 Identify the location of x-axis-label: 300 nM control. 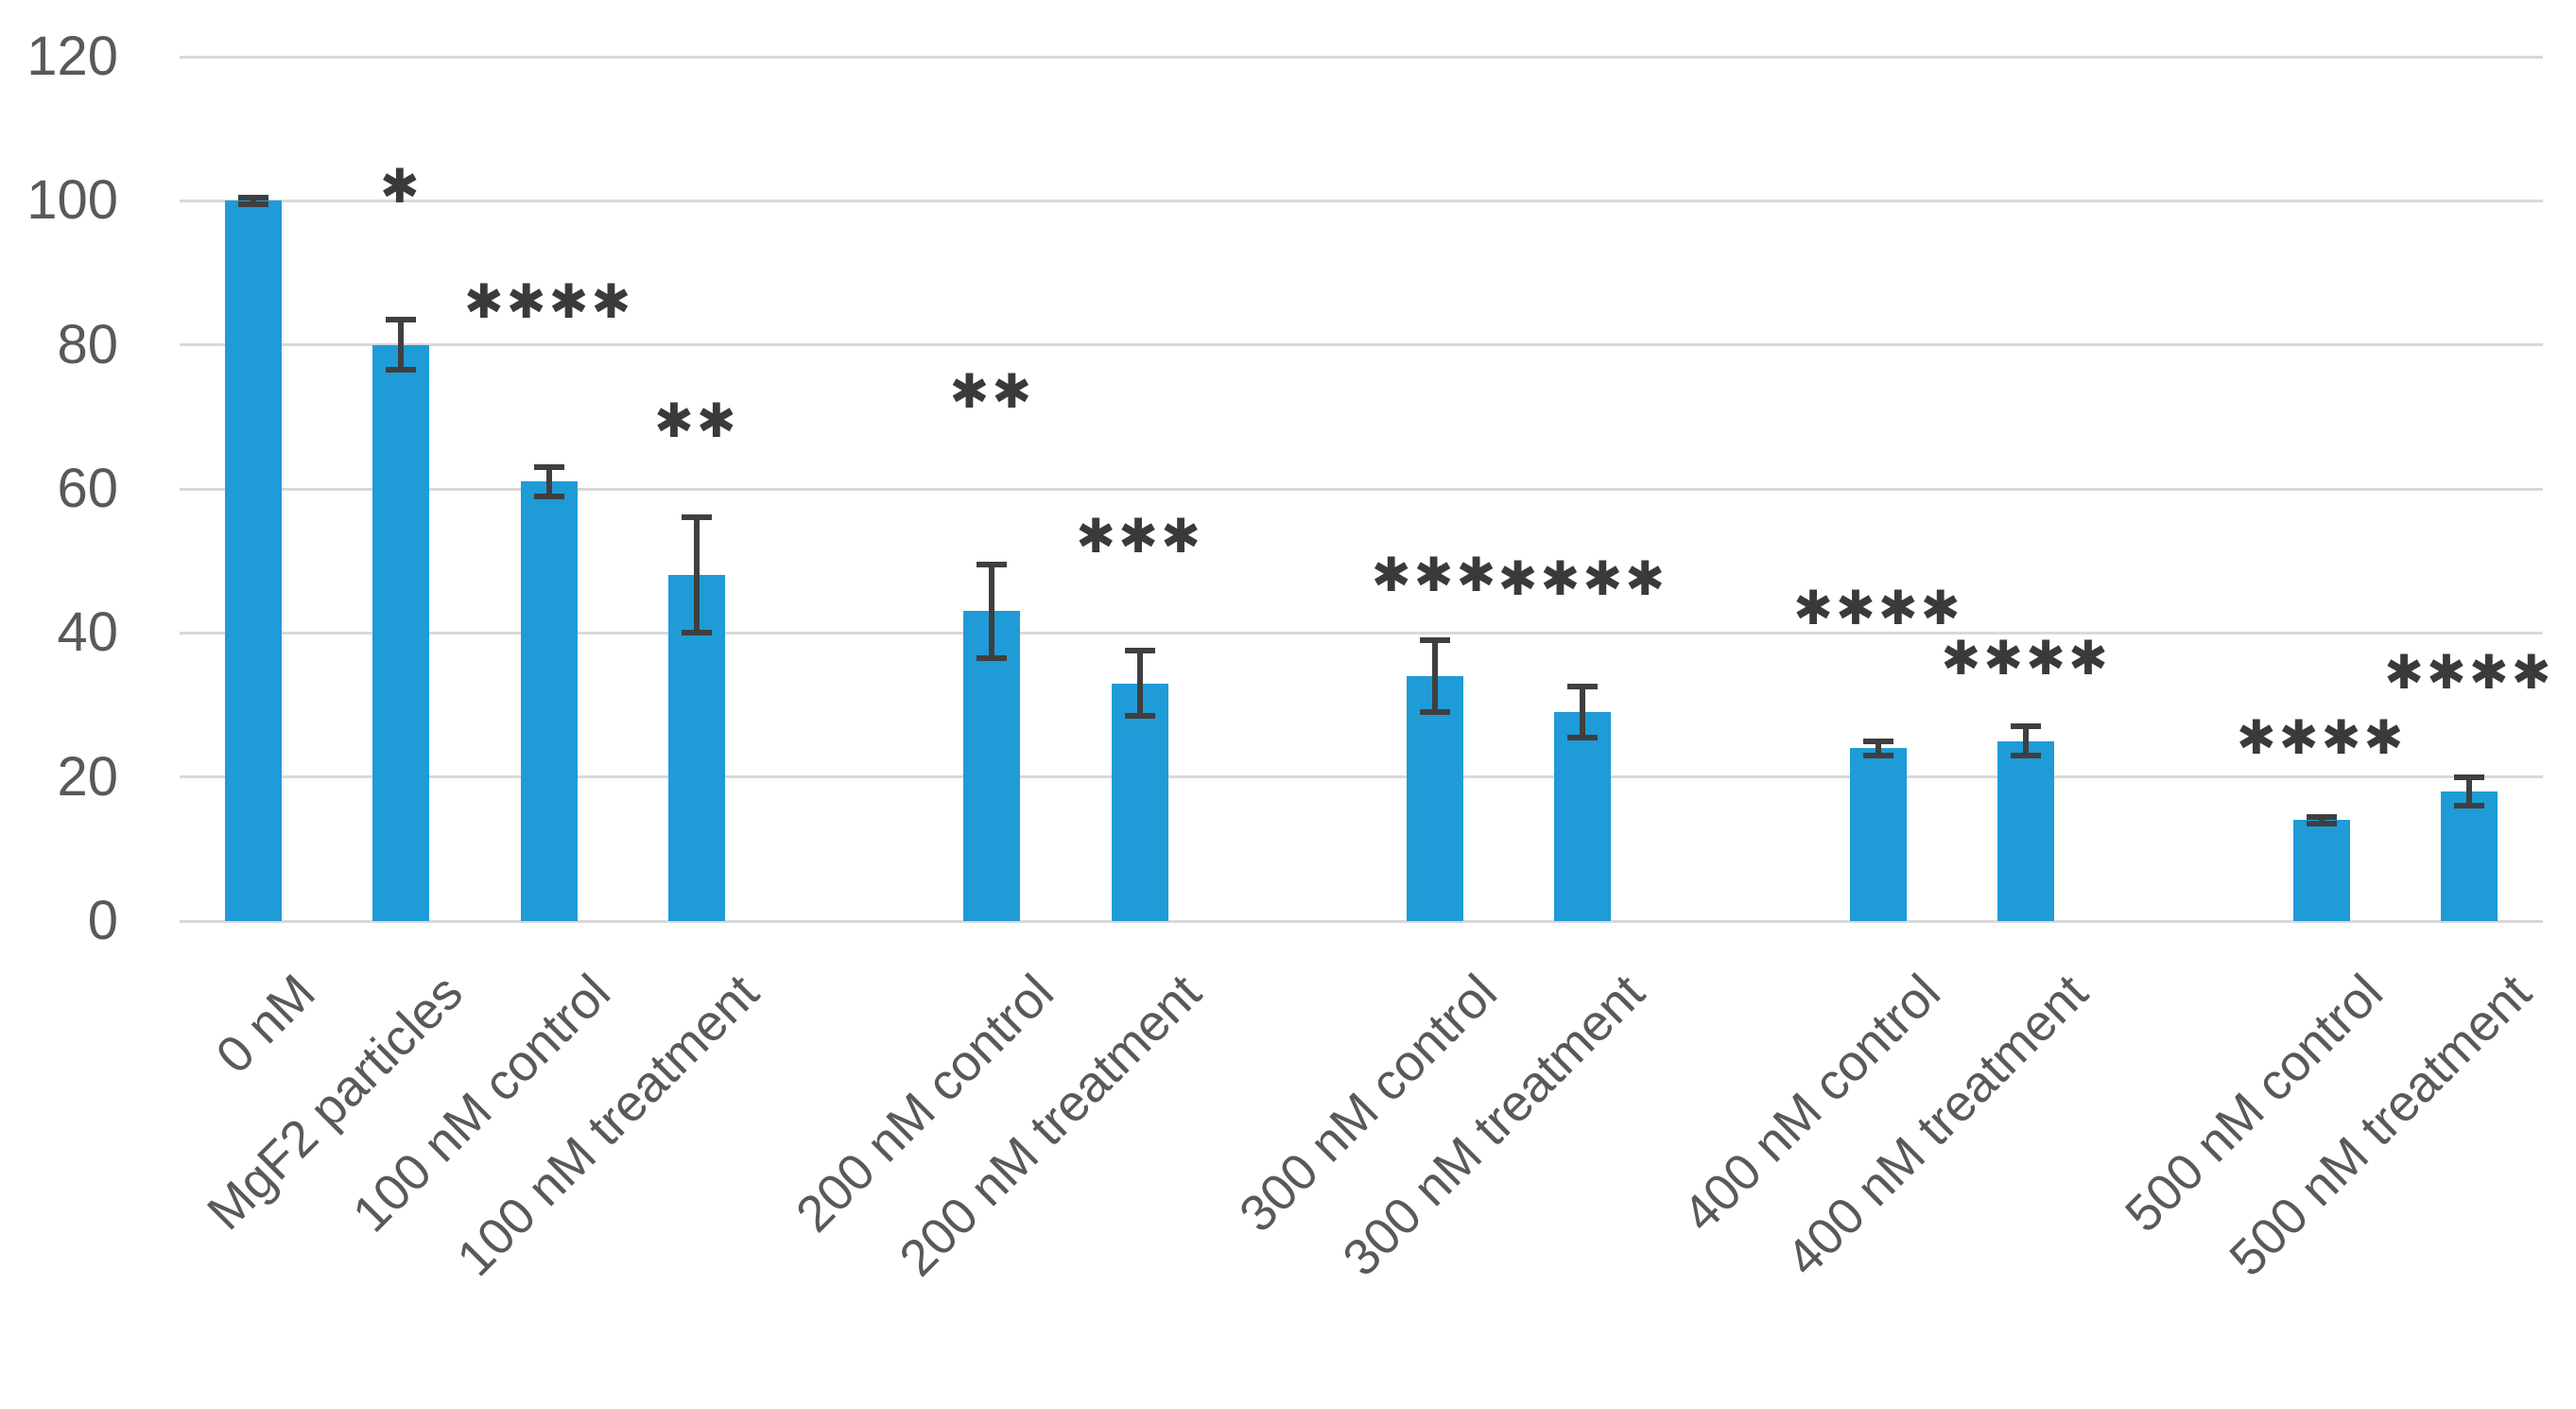
(1368, 1104).